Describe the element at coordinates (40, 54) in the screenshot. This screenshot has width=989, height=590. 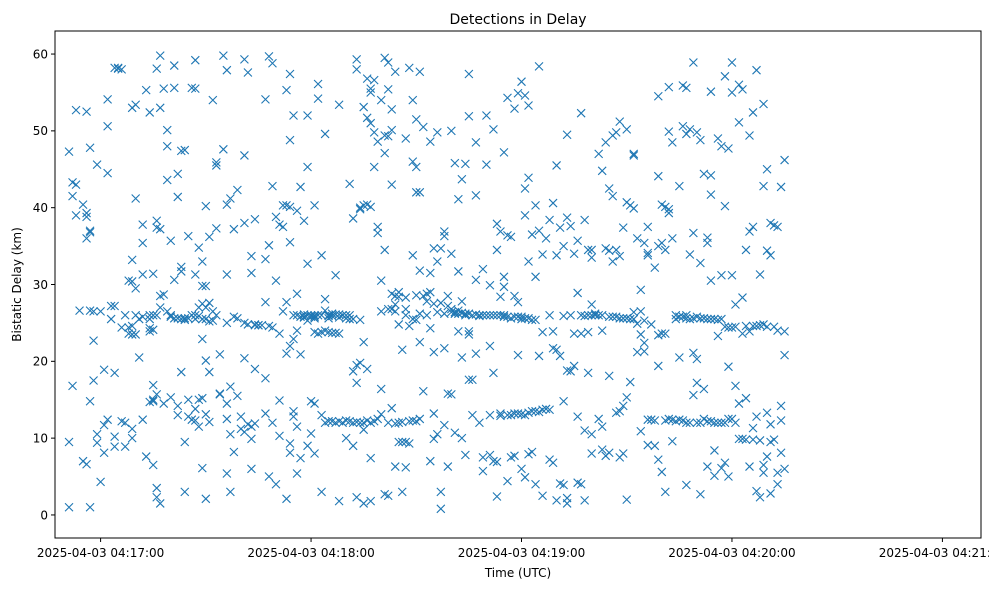
I see `y-tick-label: 60` at that location.